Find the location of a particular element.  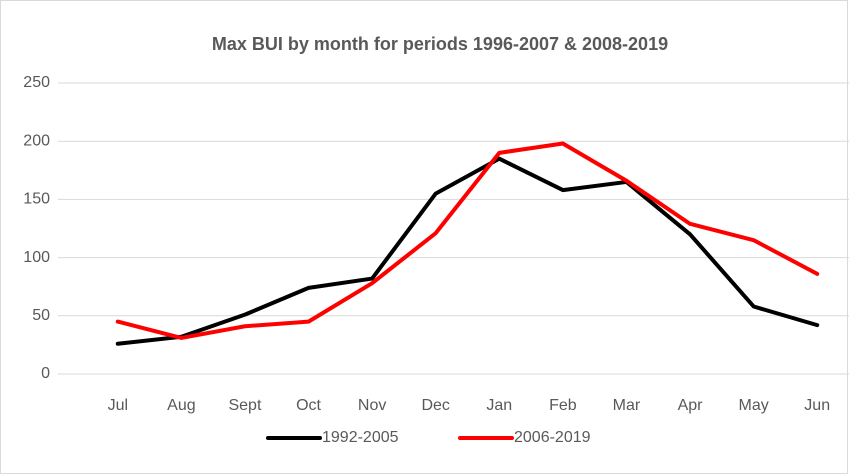

y-tick-label: 150 is located at coordinates (36, 199).